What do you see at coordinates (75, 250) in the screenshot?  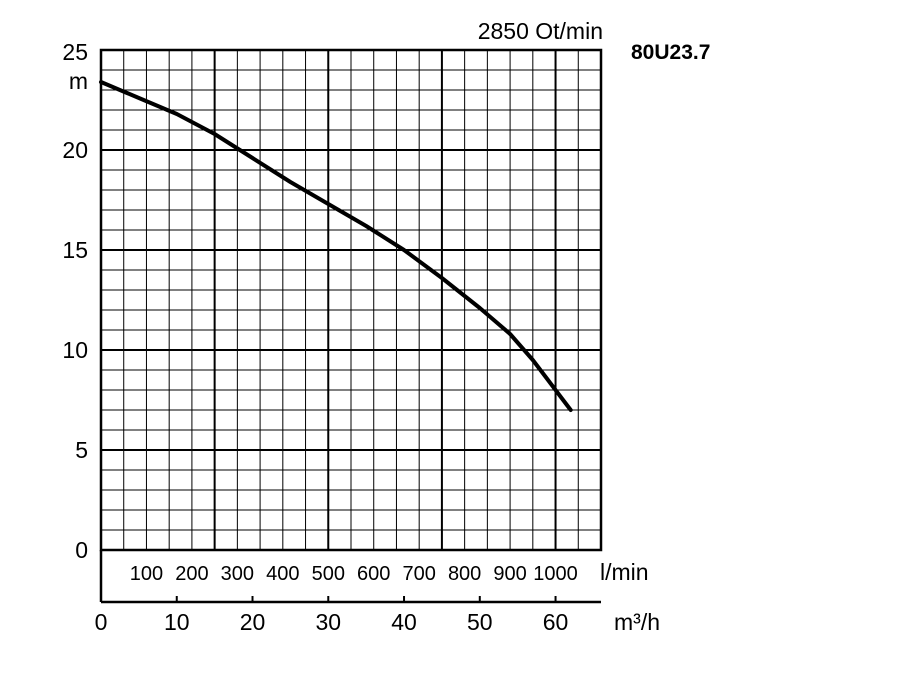 I see `y-tick-label: 15` at bounding box center [75, 250].